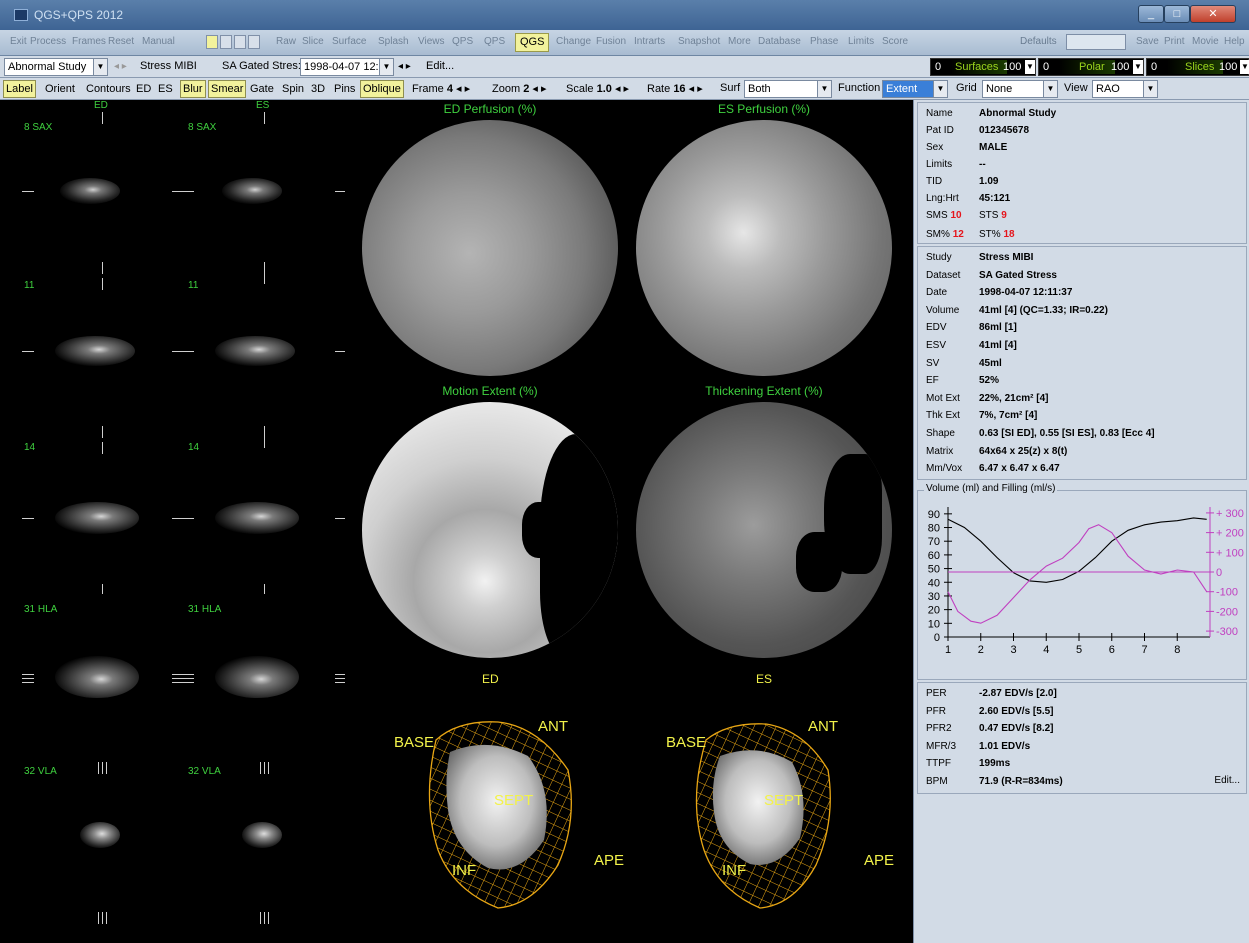  I want to click on menu-surface: Surface, so click(349, 41).